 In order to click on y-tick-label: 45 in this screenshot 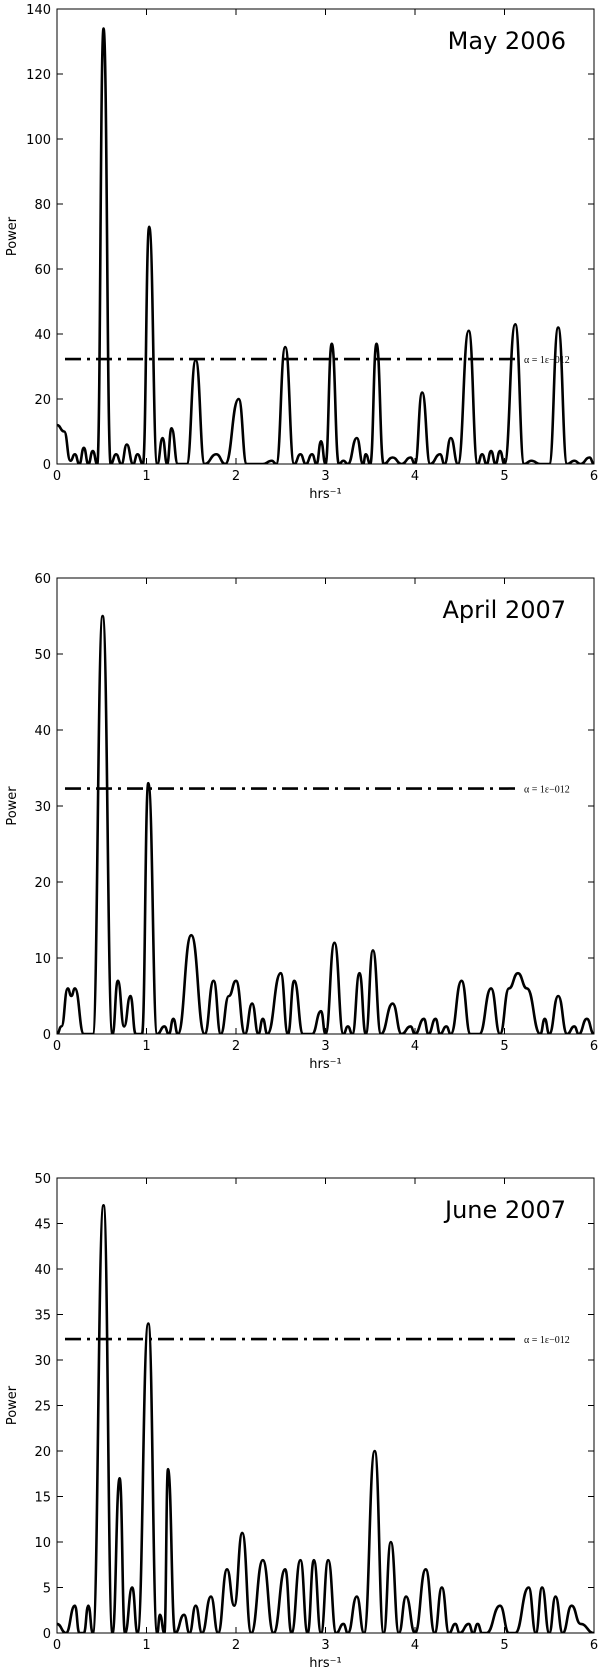, I will do `click(42, 1225)`.